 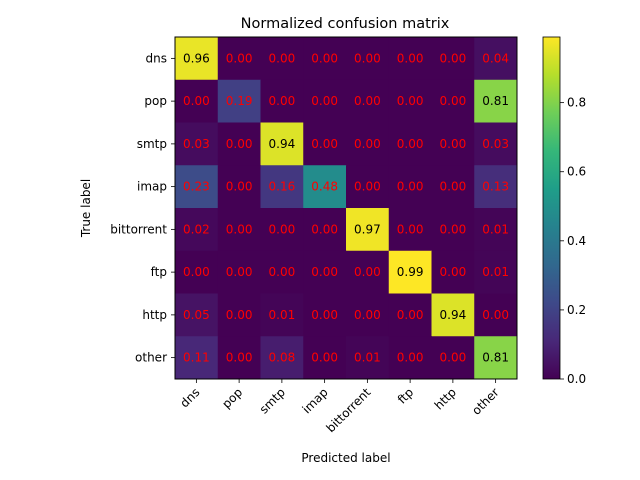 I want to click on x-axis-label: Predicted label, so click(x=345, y=458).